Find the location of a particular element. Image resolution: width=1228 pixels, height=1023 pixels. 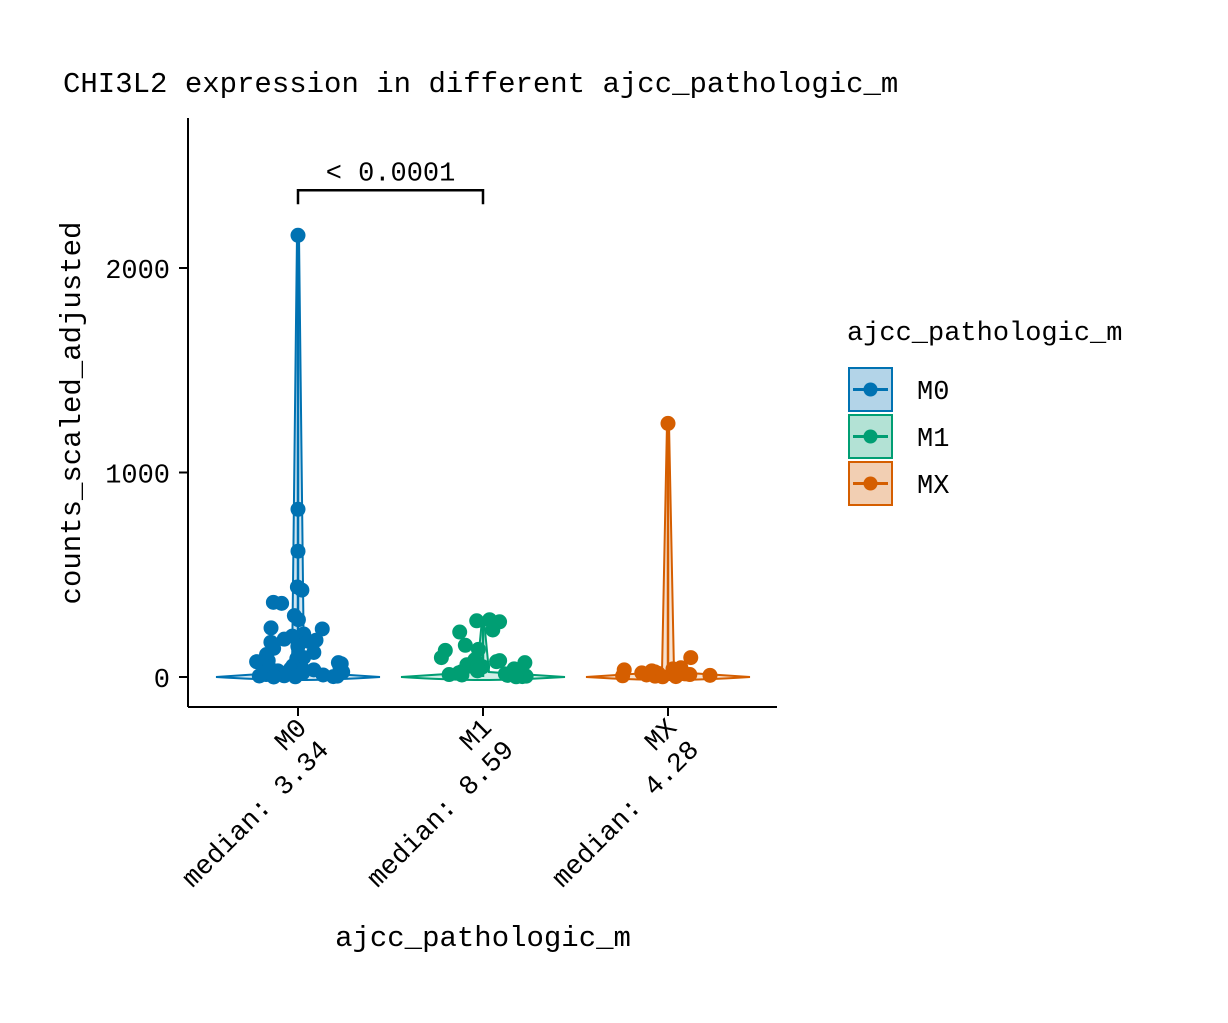

legend-title: ajcc_pathologic_m is located at coordinates (984, 334).